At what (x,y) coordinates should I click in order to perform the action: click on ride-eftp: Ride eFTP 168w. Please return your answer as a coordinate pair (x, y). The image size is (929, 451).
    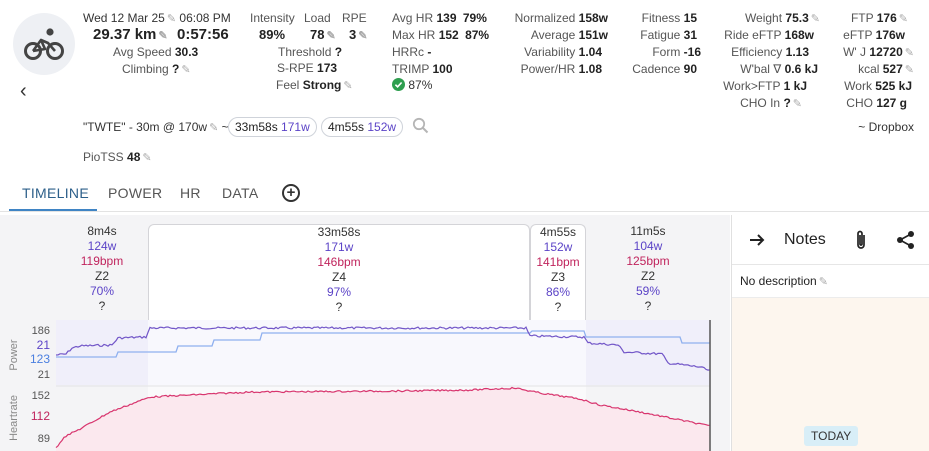
    Looking at the image, I should click on (769, 35).